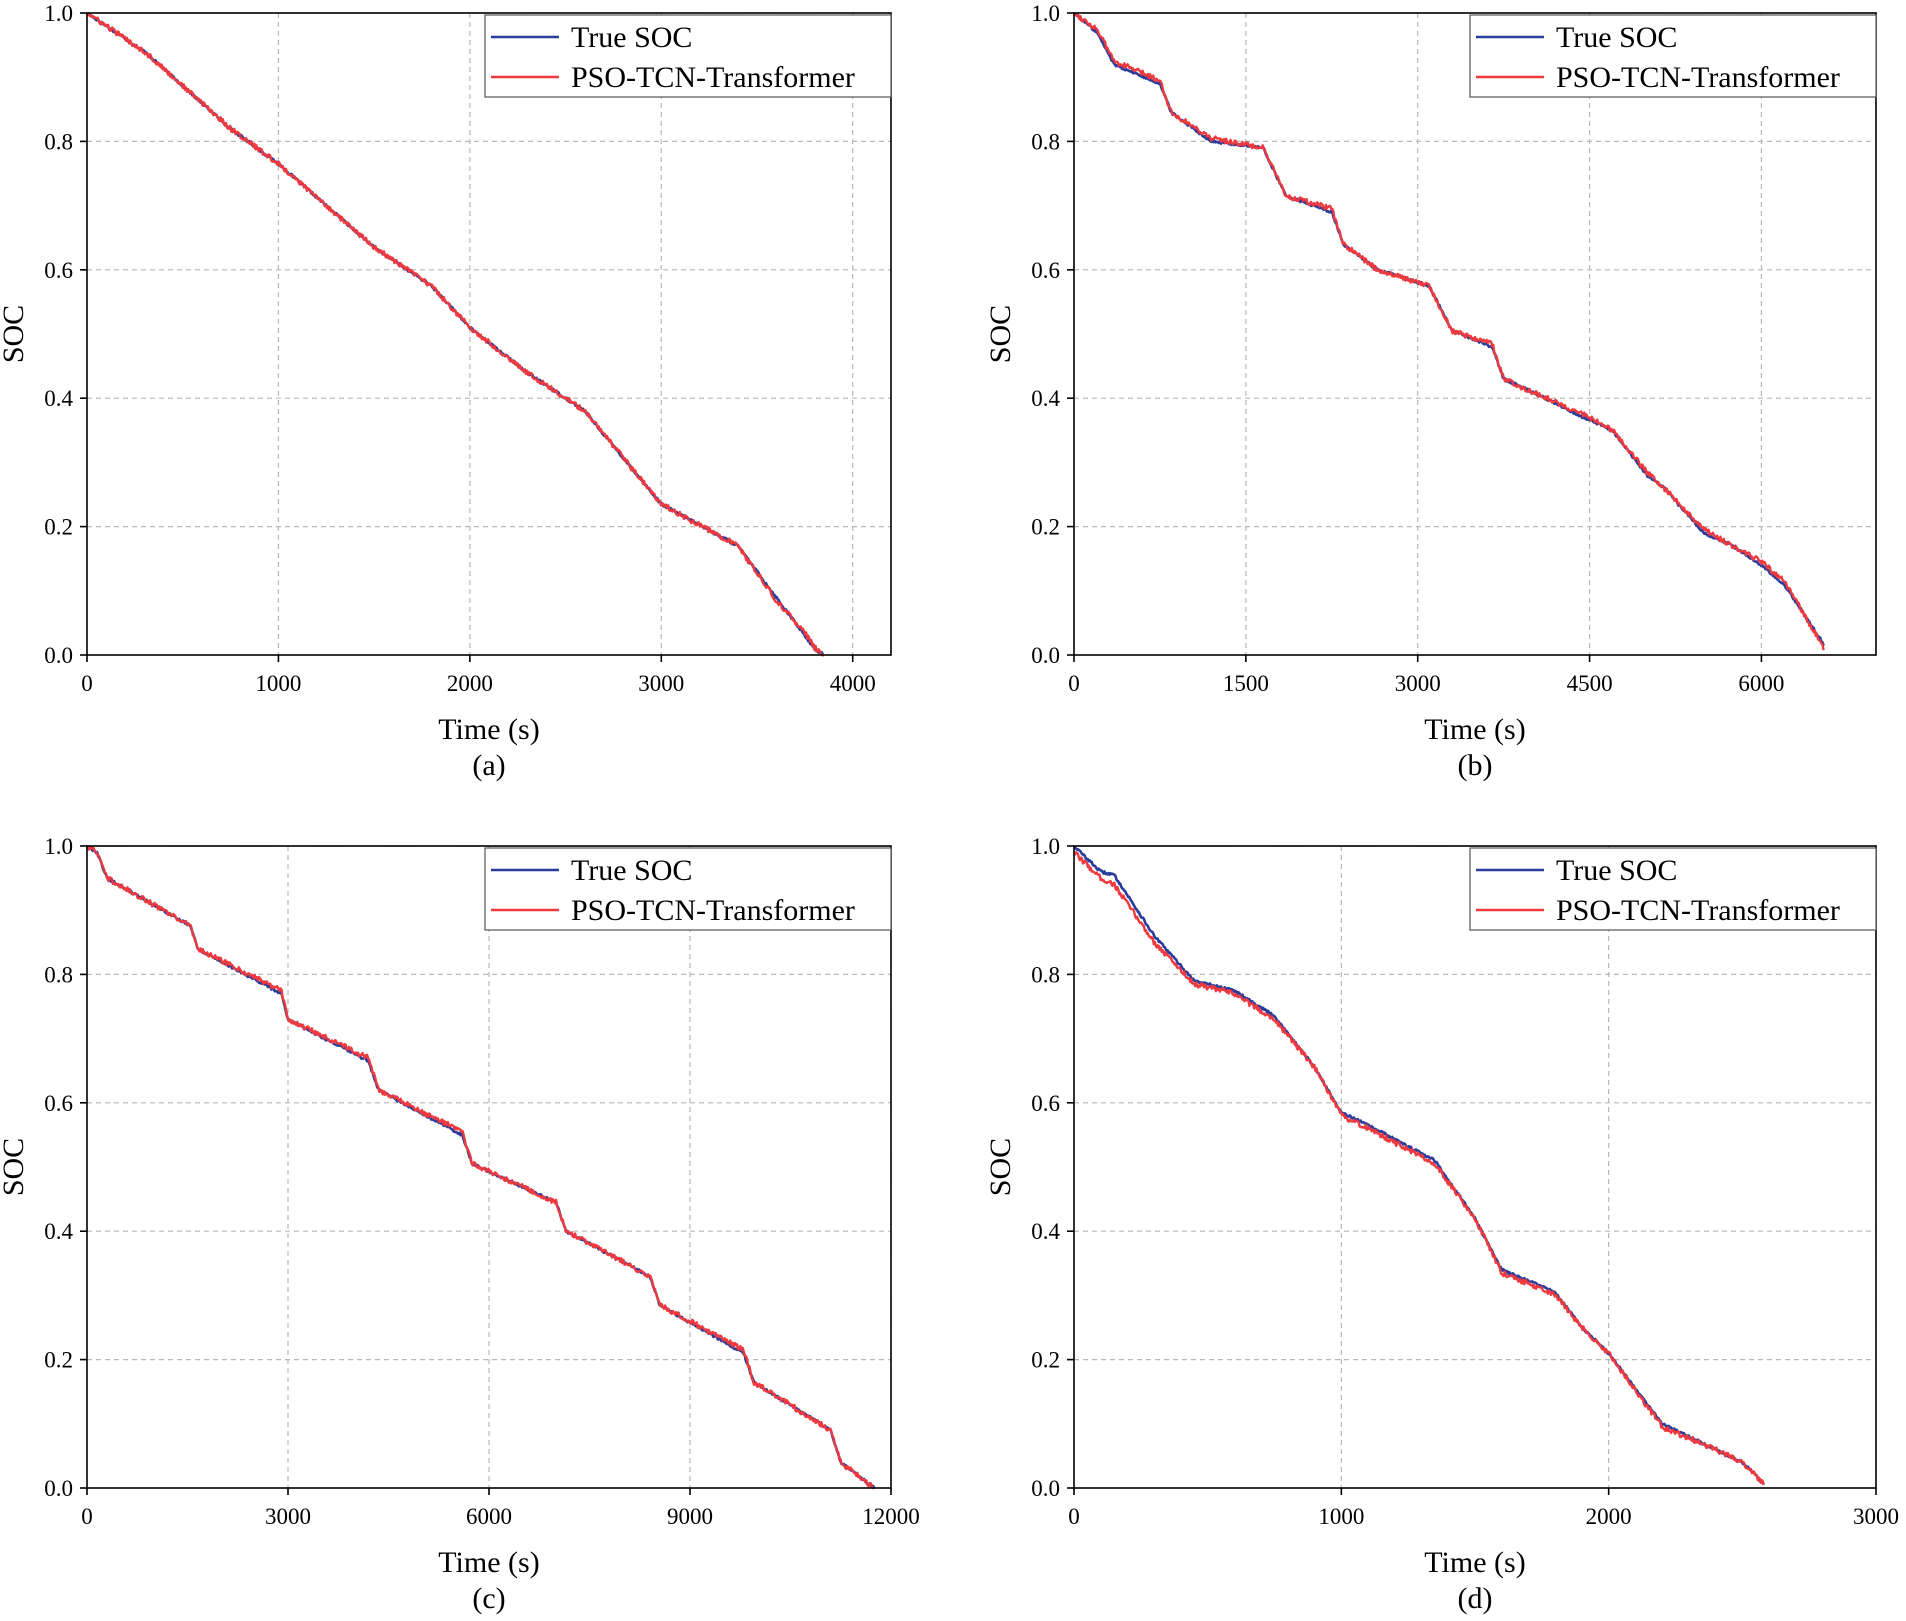 The height and width of the screenshot is (1621, 1906). Describe the element at coordinates (853, 683) in the screenshot. I see `x-tick-label: 4000` at that location.